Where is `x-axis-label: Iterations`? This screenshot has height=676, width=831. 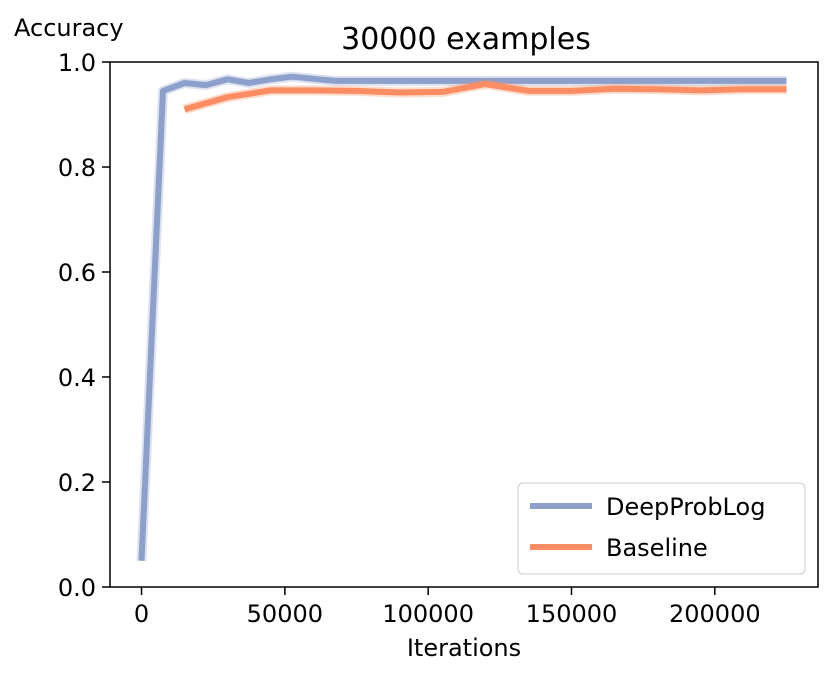
x-axis-label: Iterations is located at coordinates (464, 648).